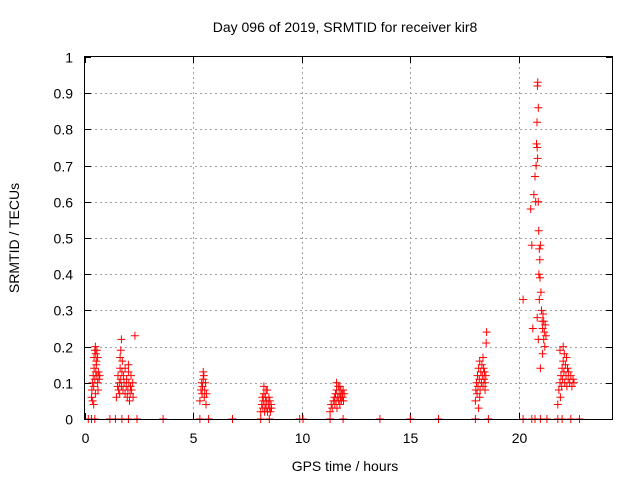  What do you see at coordinates (64, 384) in the screenshot?
I see `y-tick-label: 0.1` at bounding box center [64, 384].